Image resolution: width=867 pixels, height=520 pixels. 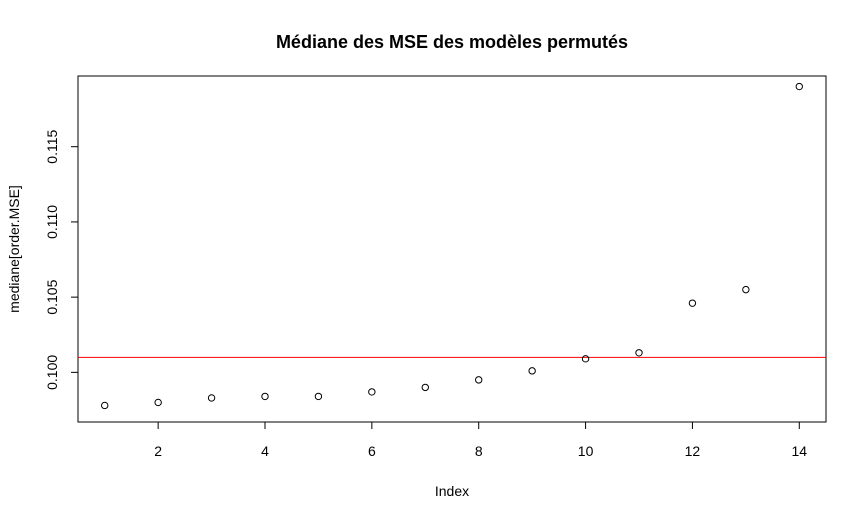 I want to click on chart-title: Médiane des MSE des modèles permutés, so click(x=452, y=42).